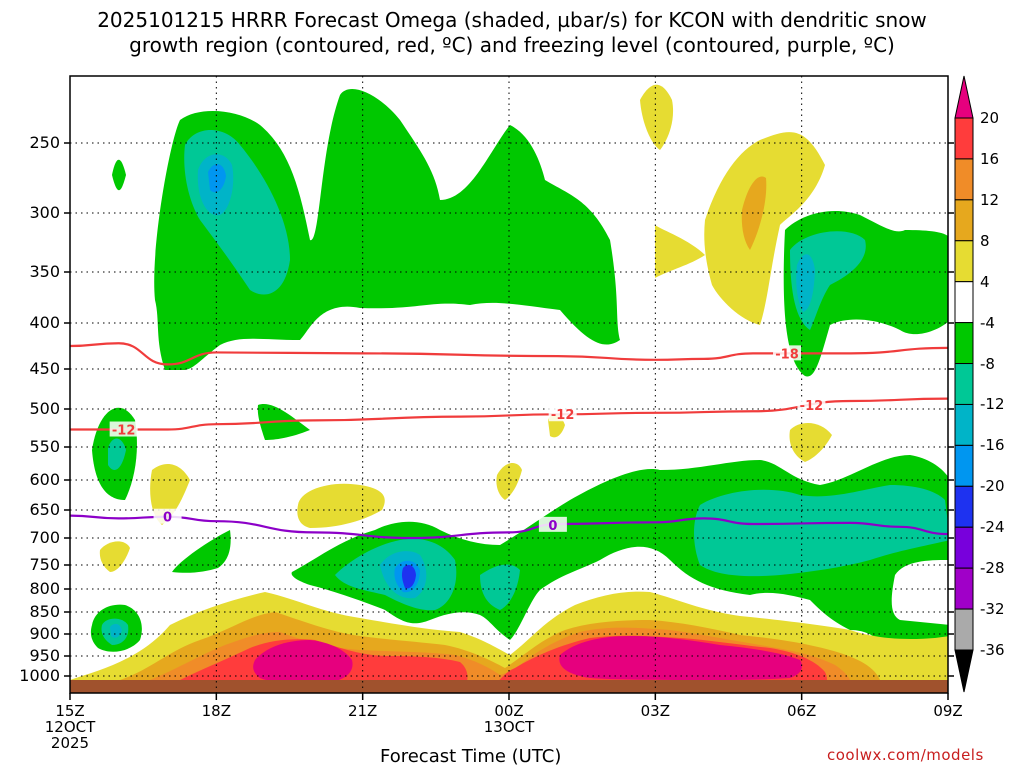 The image size is (1024, 768). Describe the element at coordinates (471, 756) in the screenshot. I see `x-axis-title: Forecast Time (UTC)` at that location.